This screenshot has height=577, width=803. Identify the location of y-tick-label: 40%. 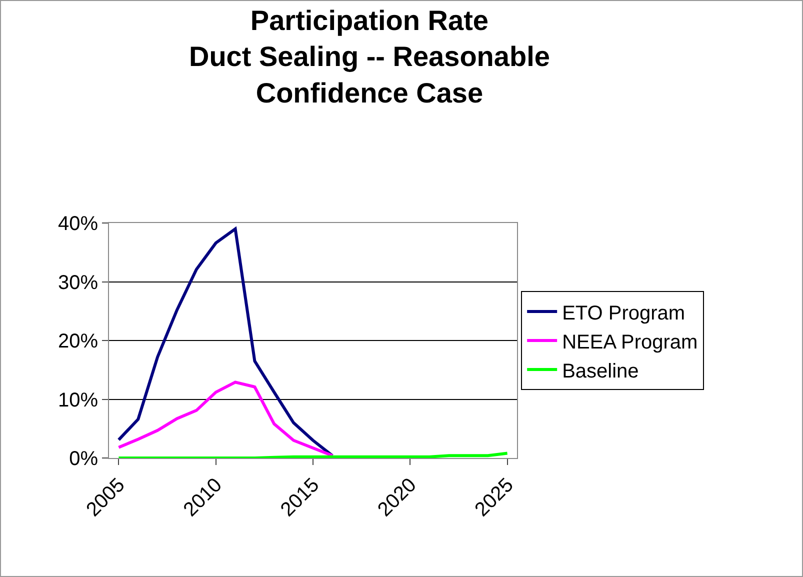
(78, 224).